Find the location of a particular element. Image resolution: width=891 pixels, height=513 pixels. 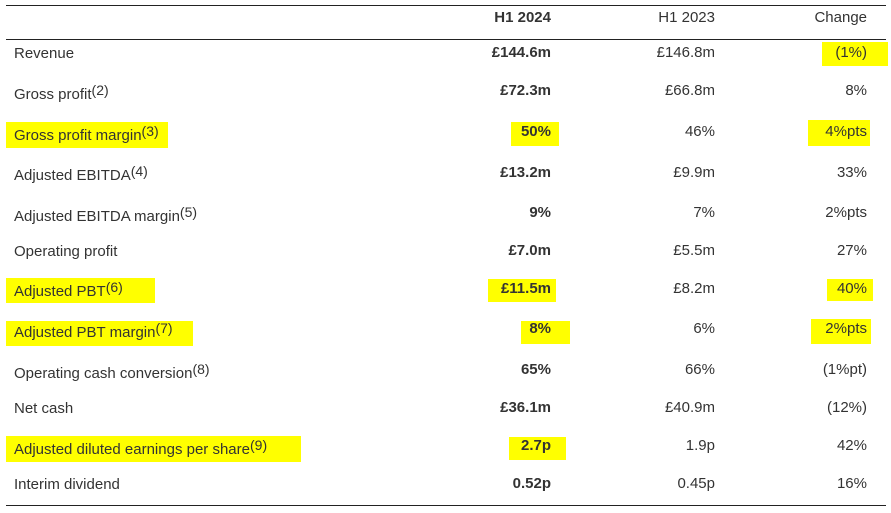

value-change: 4%pts is located at coordinates (846, 131).